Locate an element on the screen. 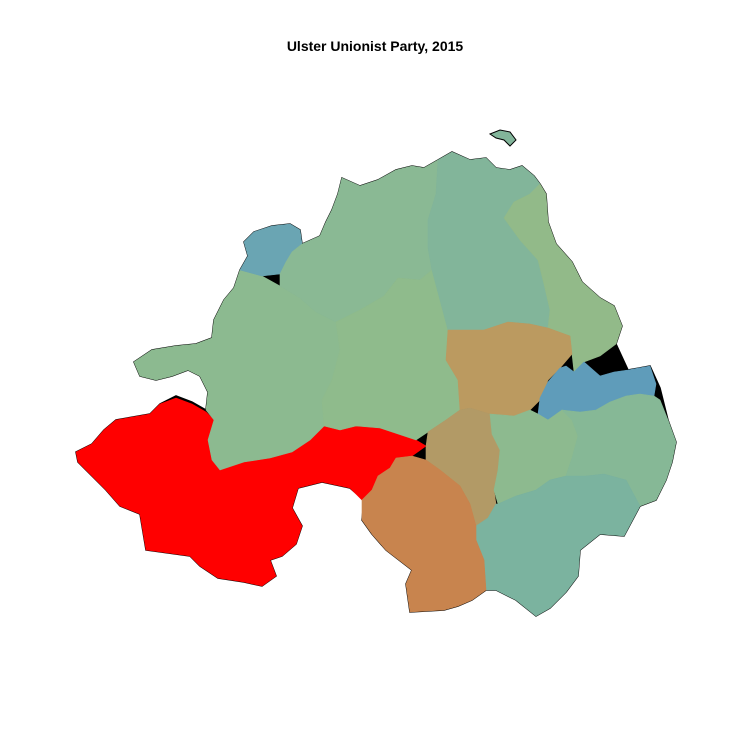 Image resolution: width=750 pixels, height=750 pixels. map-title: Ulster Unionist Party, 2015 is located at coordinates (375, 46).